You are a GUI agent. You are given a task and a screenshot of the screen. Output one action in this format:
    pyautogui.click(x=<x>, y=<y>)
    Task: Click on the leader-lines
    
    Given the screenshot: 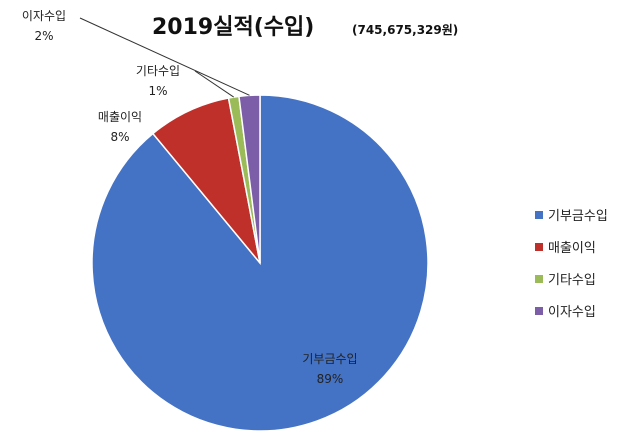 What is the action you would take?
    pyautogui.click(x=164, y=57)
    